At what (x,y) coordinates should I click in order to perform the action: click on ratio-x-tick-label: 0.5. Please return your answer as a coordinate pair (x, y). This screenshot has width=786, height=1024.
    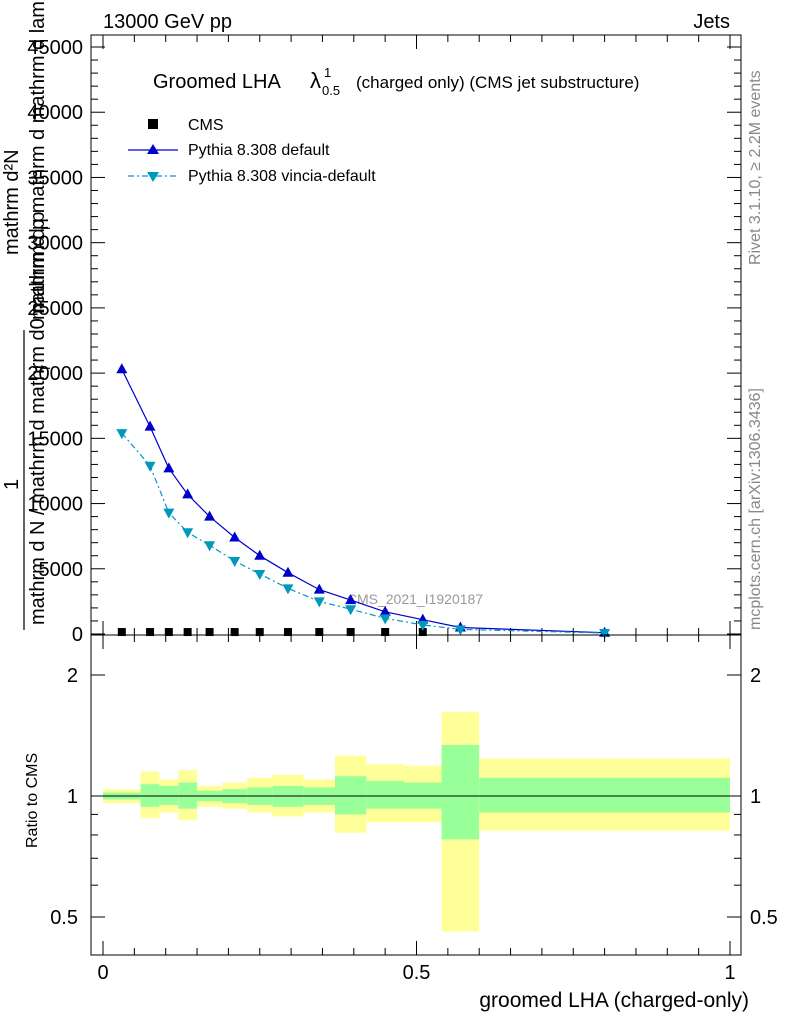
    Looking at the image, I should click on (417, 973).